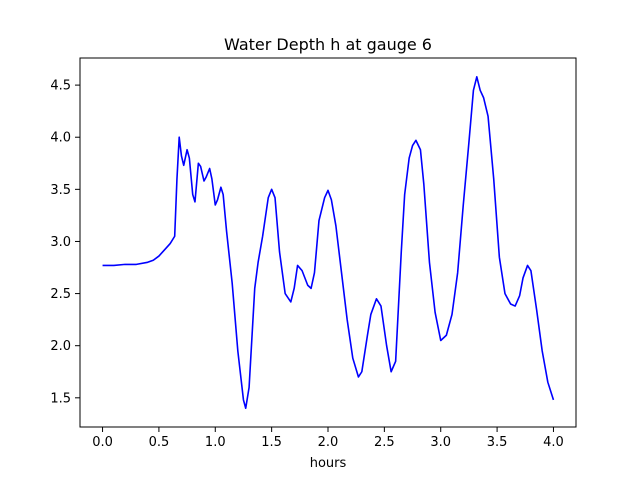  I want to click on y-axis-ticks: 1.5 2.0 2.5 3.0 3.5 4.0 4.5, so click(65, 242).